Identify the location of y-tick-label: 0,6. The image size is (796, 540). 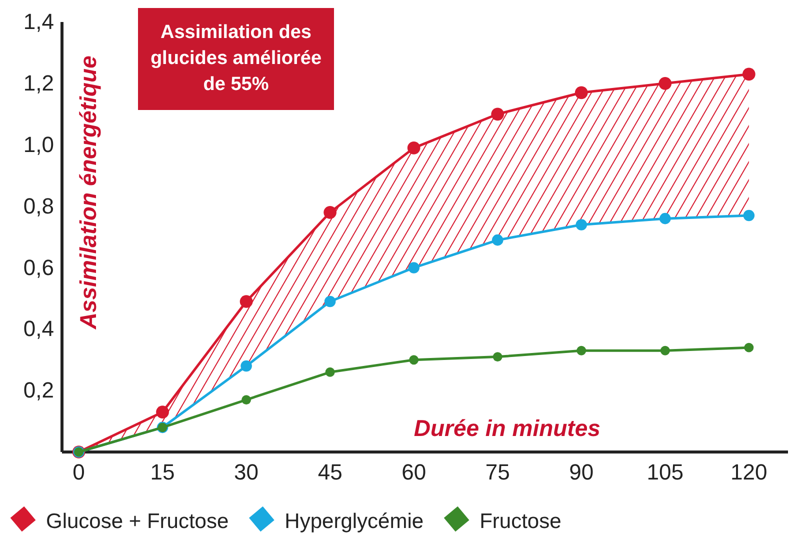
(38, 267).